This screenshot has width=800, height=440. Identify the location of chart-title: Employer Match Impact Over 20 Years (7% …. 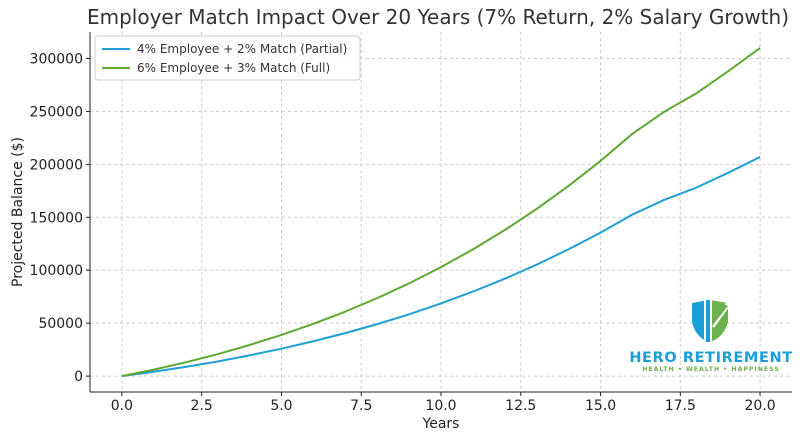
(438, 17).